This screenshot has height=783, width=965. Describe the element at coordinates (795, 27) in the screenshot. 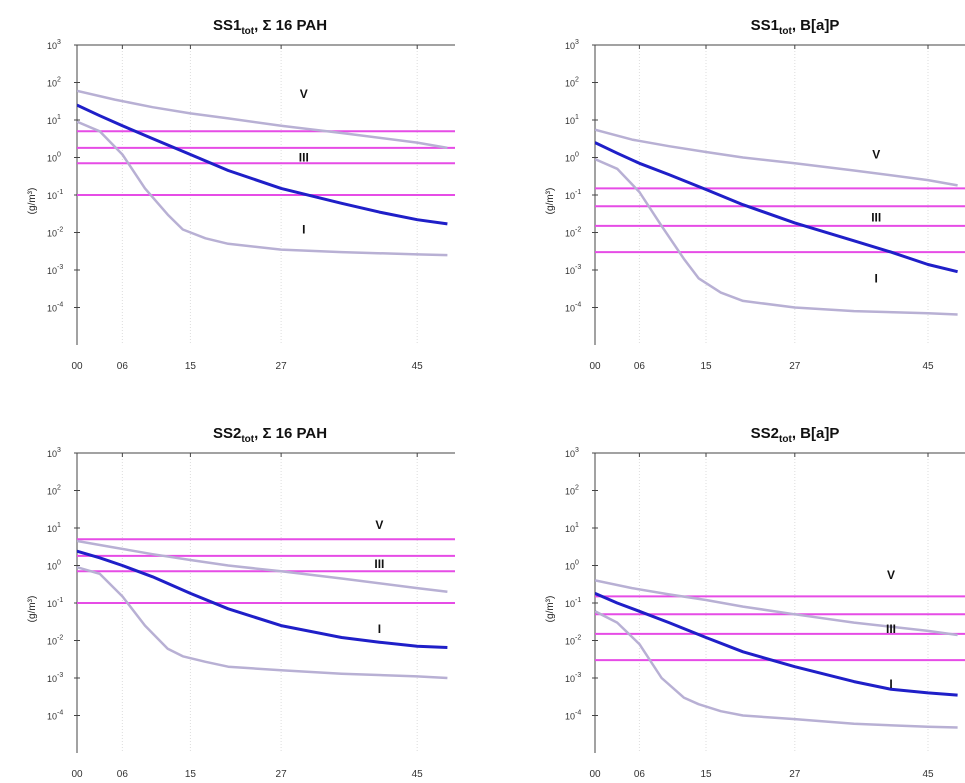

I see `chart-title: SS1tot, B[a]P` at that location.